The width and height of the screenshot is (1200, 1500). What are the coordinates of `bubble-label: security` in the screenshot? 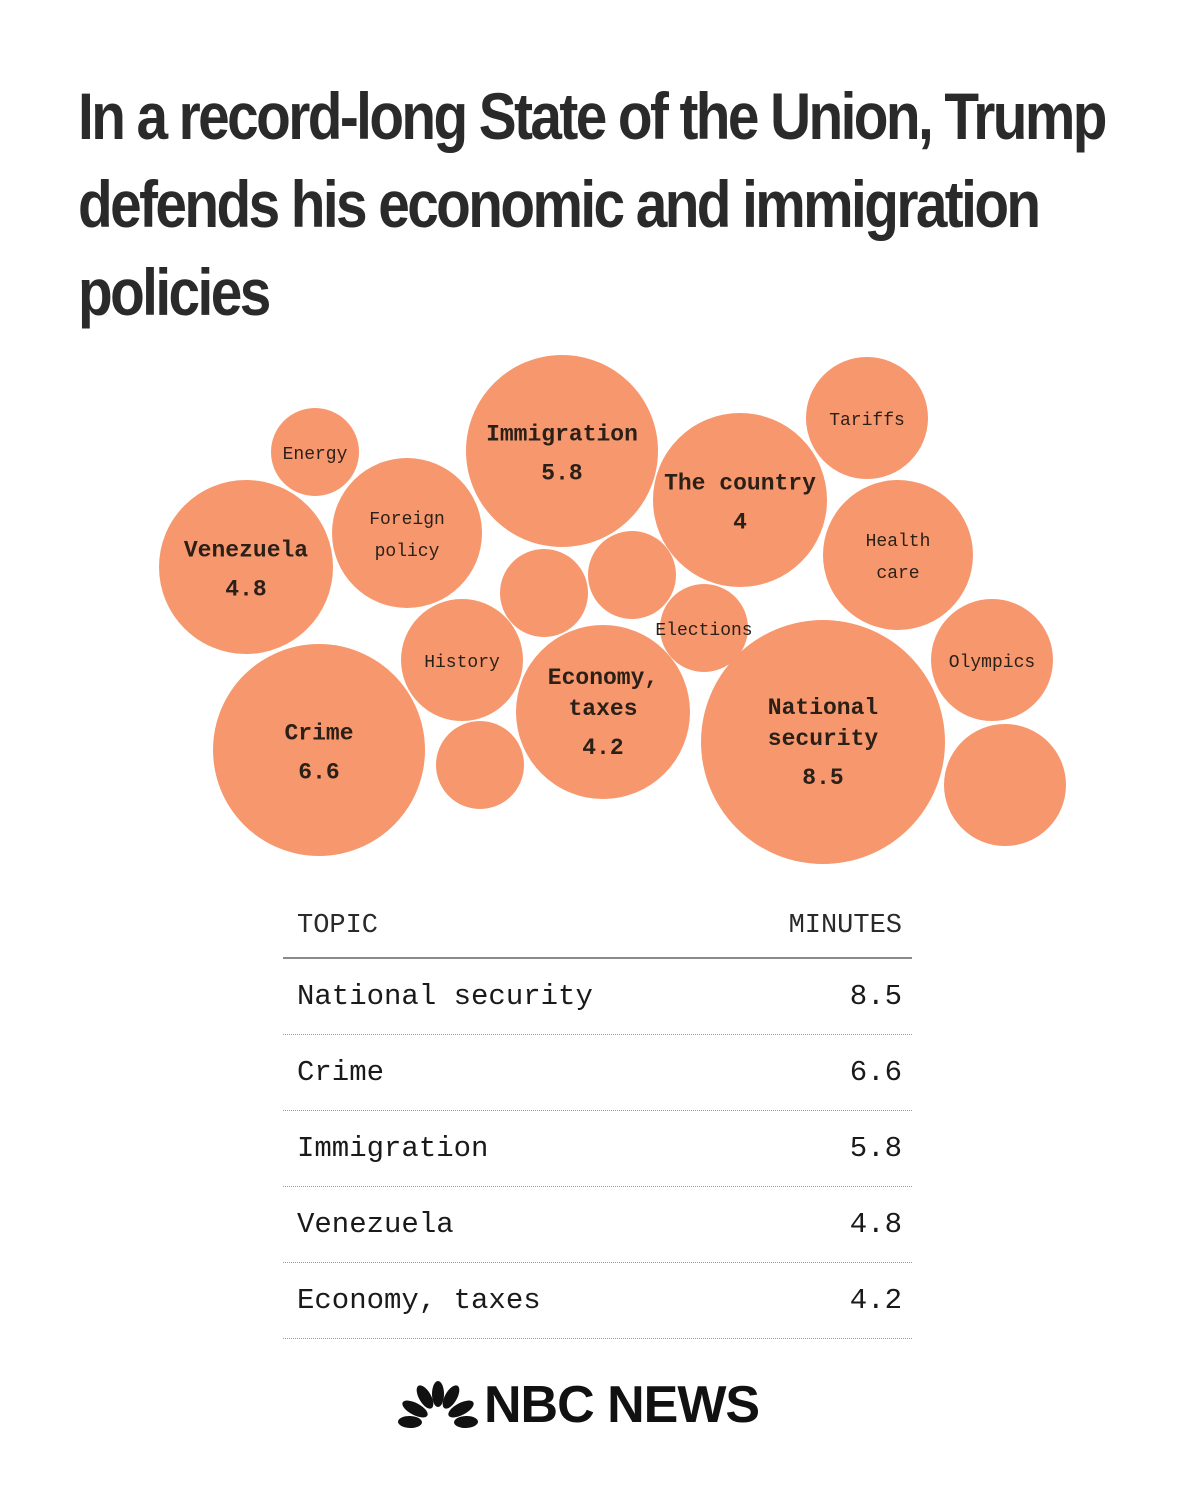 It's located at (823, 739).